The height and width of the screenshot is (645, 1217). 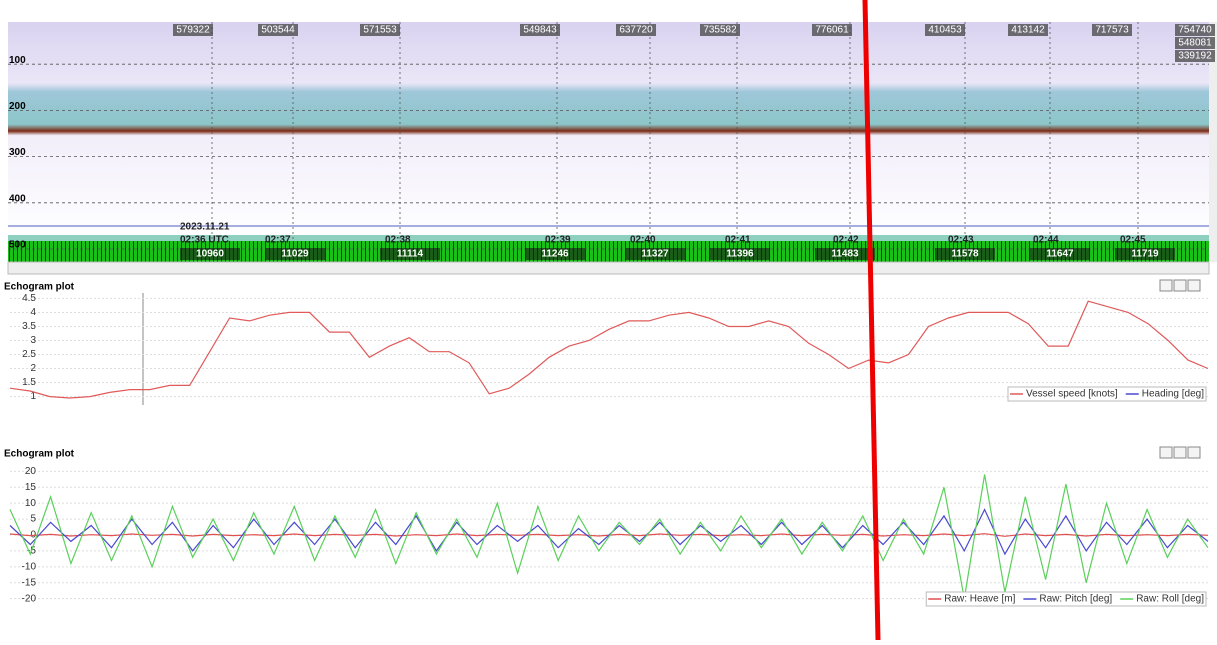 I want to click on time-label: 02:41, so click(x=738, y=240).